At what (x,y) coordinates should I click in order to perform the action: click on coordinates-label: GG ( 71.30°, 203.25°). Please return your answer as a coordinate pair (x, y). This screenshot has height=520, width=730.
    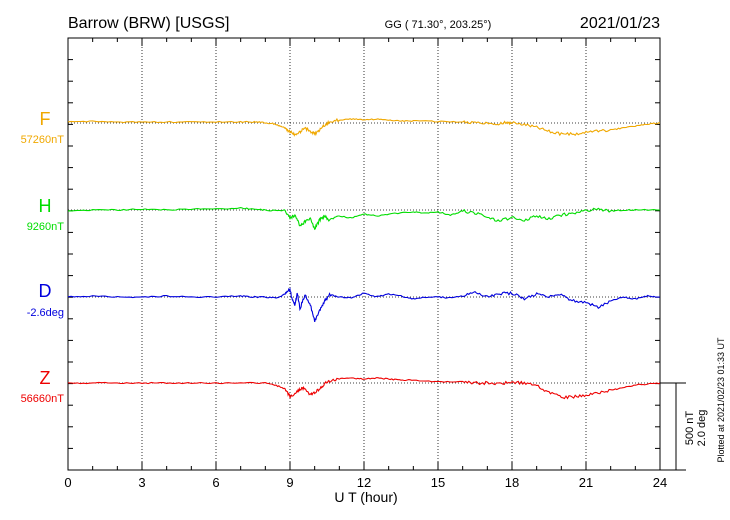
    Looking at the image, I should click on (438, 25).